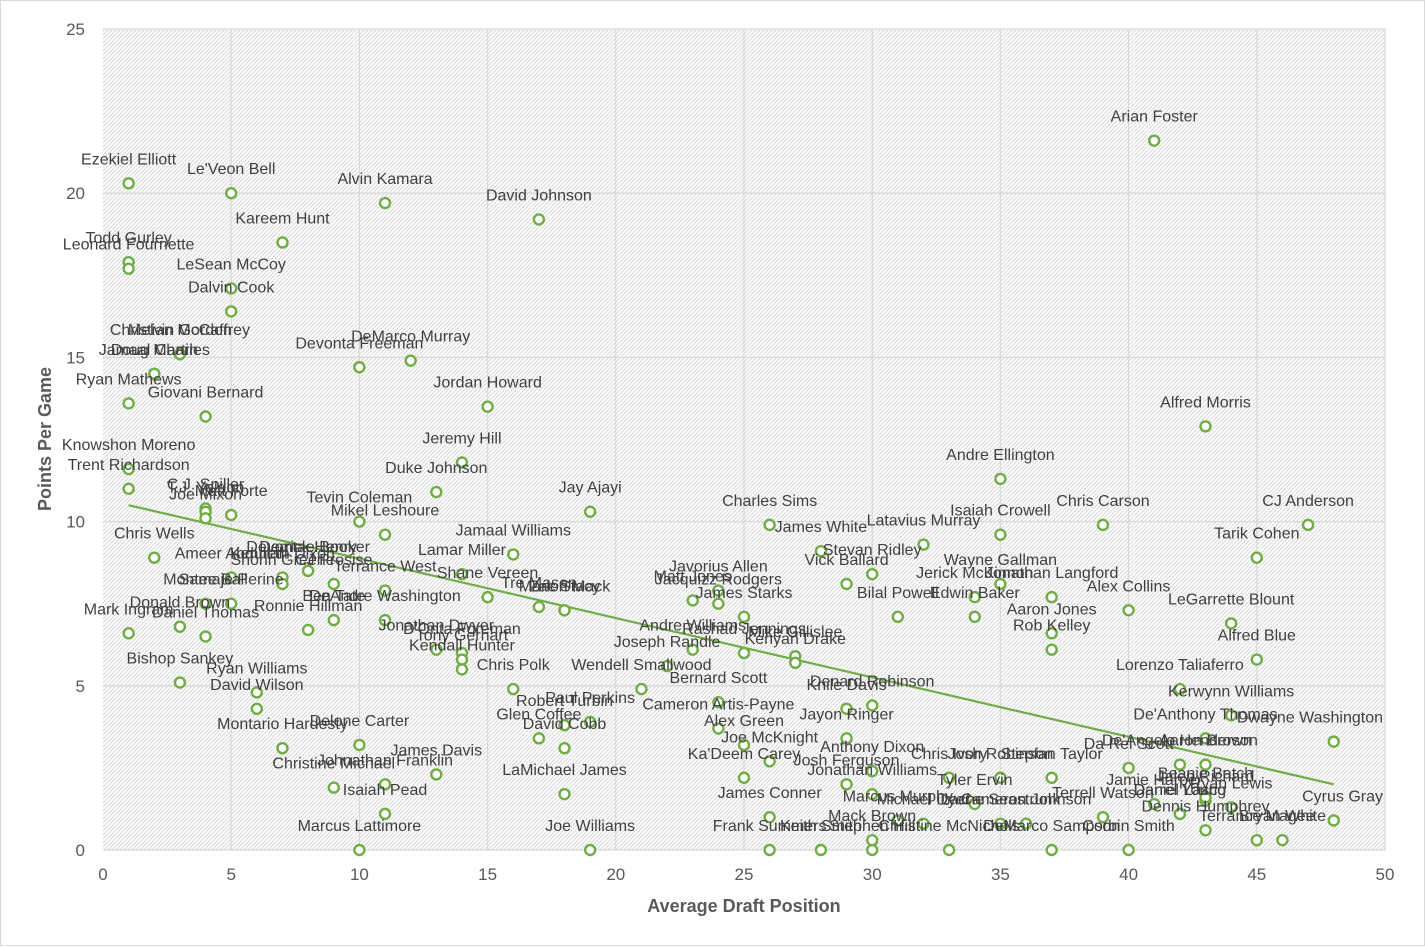 This screenshot has width=1425, height=947. Describe the element at coordinates (1103, 793) in the screenshot. I see `point-label: Terrell Watson` at that location.